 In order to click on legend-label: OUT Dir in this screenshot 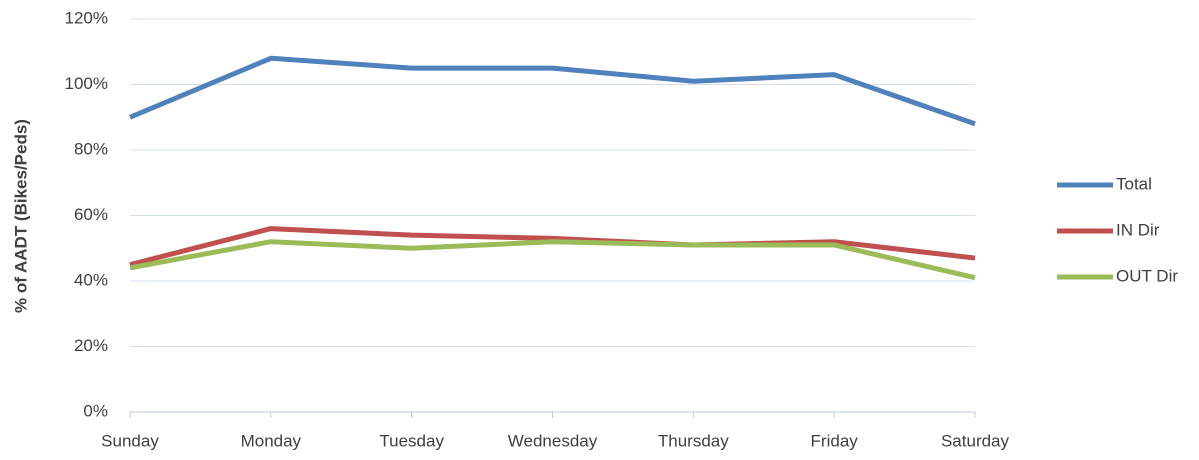, I will do `click(1147, 275)`.